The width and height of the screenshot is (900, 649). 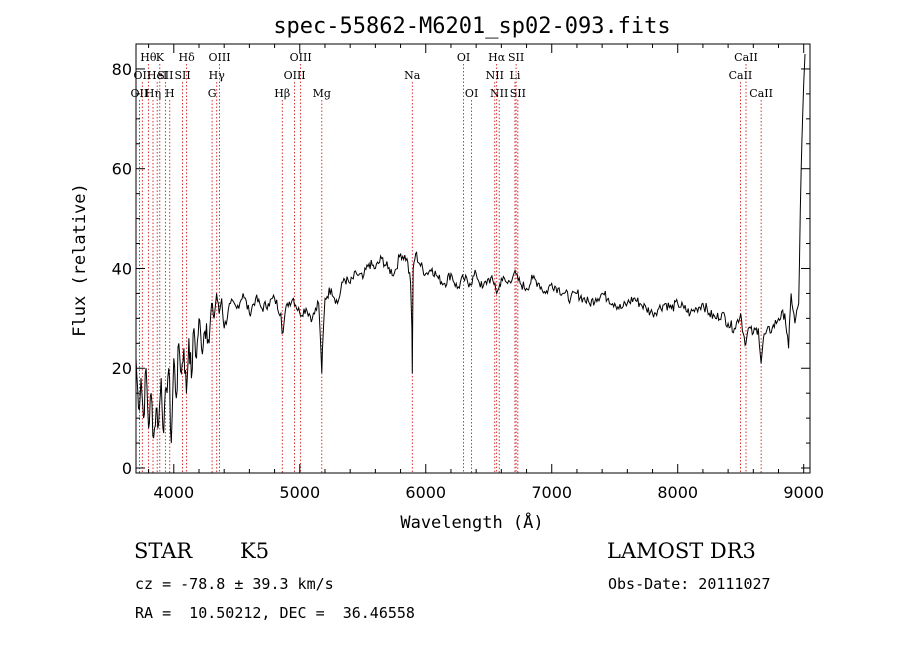 What do you see at coordinates (122, 69) in the screenshot?
I see `y-tick-label-80: 80` at bounding box center [122, 69].